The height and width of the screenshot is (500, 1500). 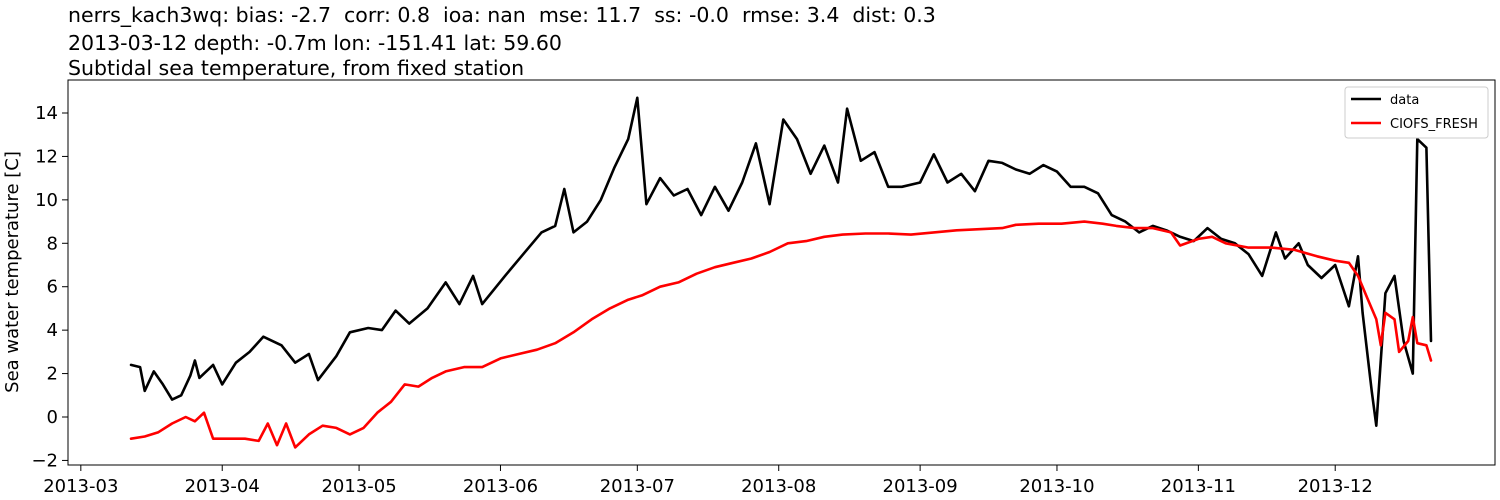 What do you see at coordinates (1404, 100) in the screenshot?
I see `legend-label: data` at bounding box center [1404, 100].